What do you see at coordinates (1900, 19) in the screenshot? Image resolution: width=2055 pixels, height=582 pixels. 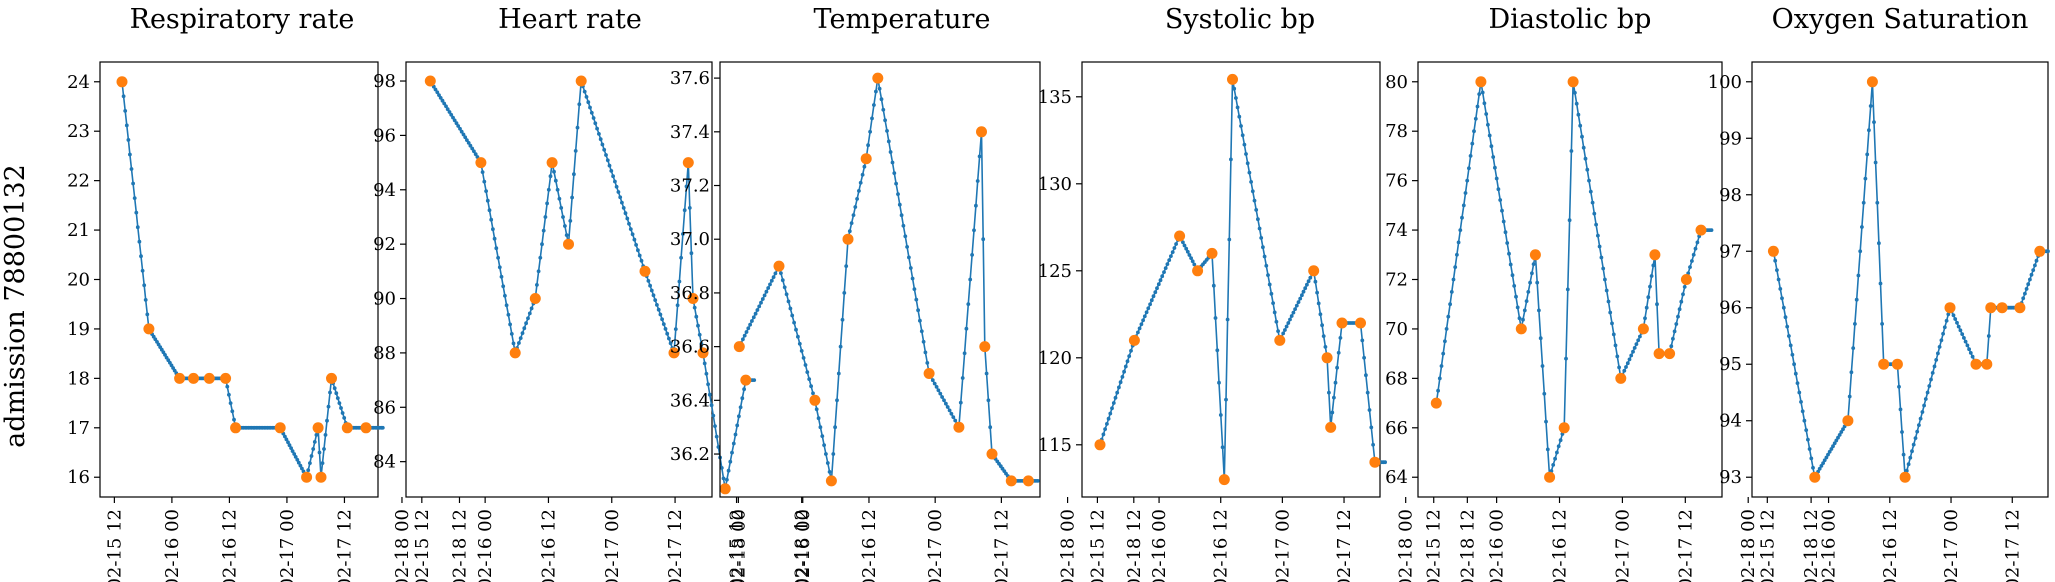 I see `panel-title: Oxygen Saturation` at bounding box center [1900, 19].